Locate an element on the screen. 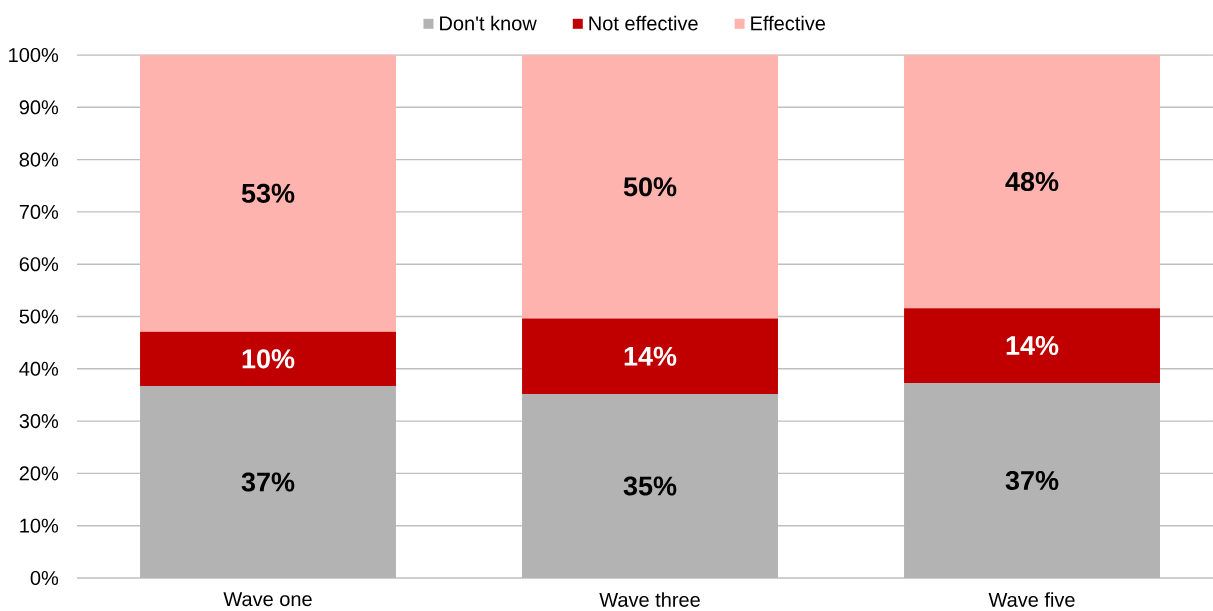 The height and width of the screenshot is (611, 1213). data-label: 48% is located at coordinates (1032, 182).